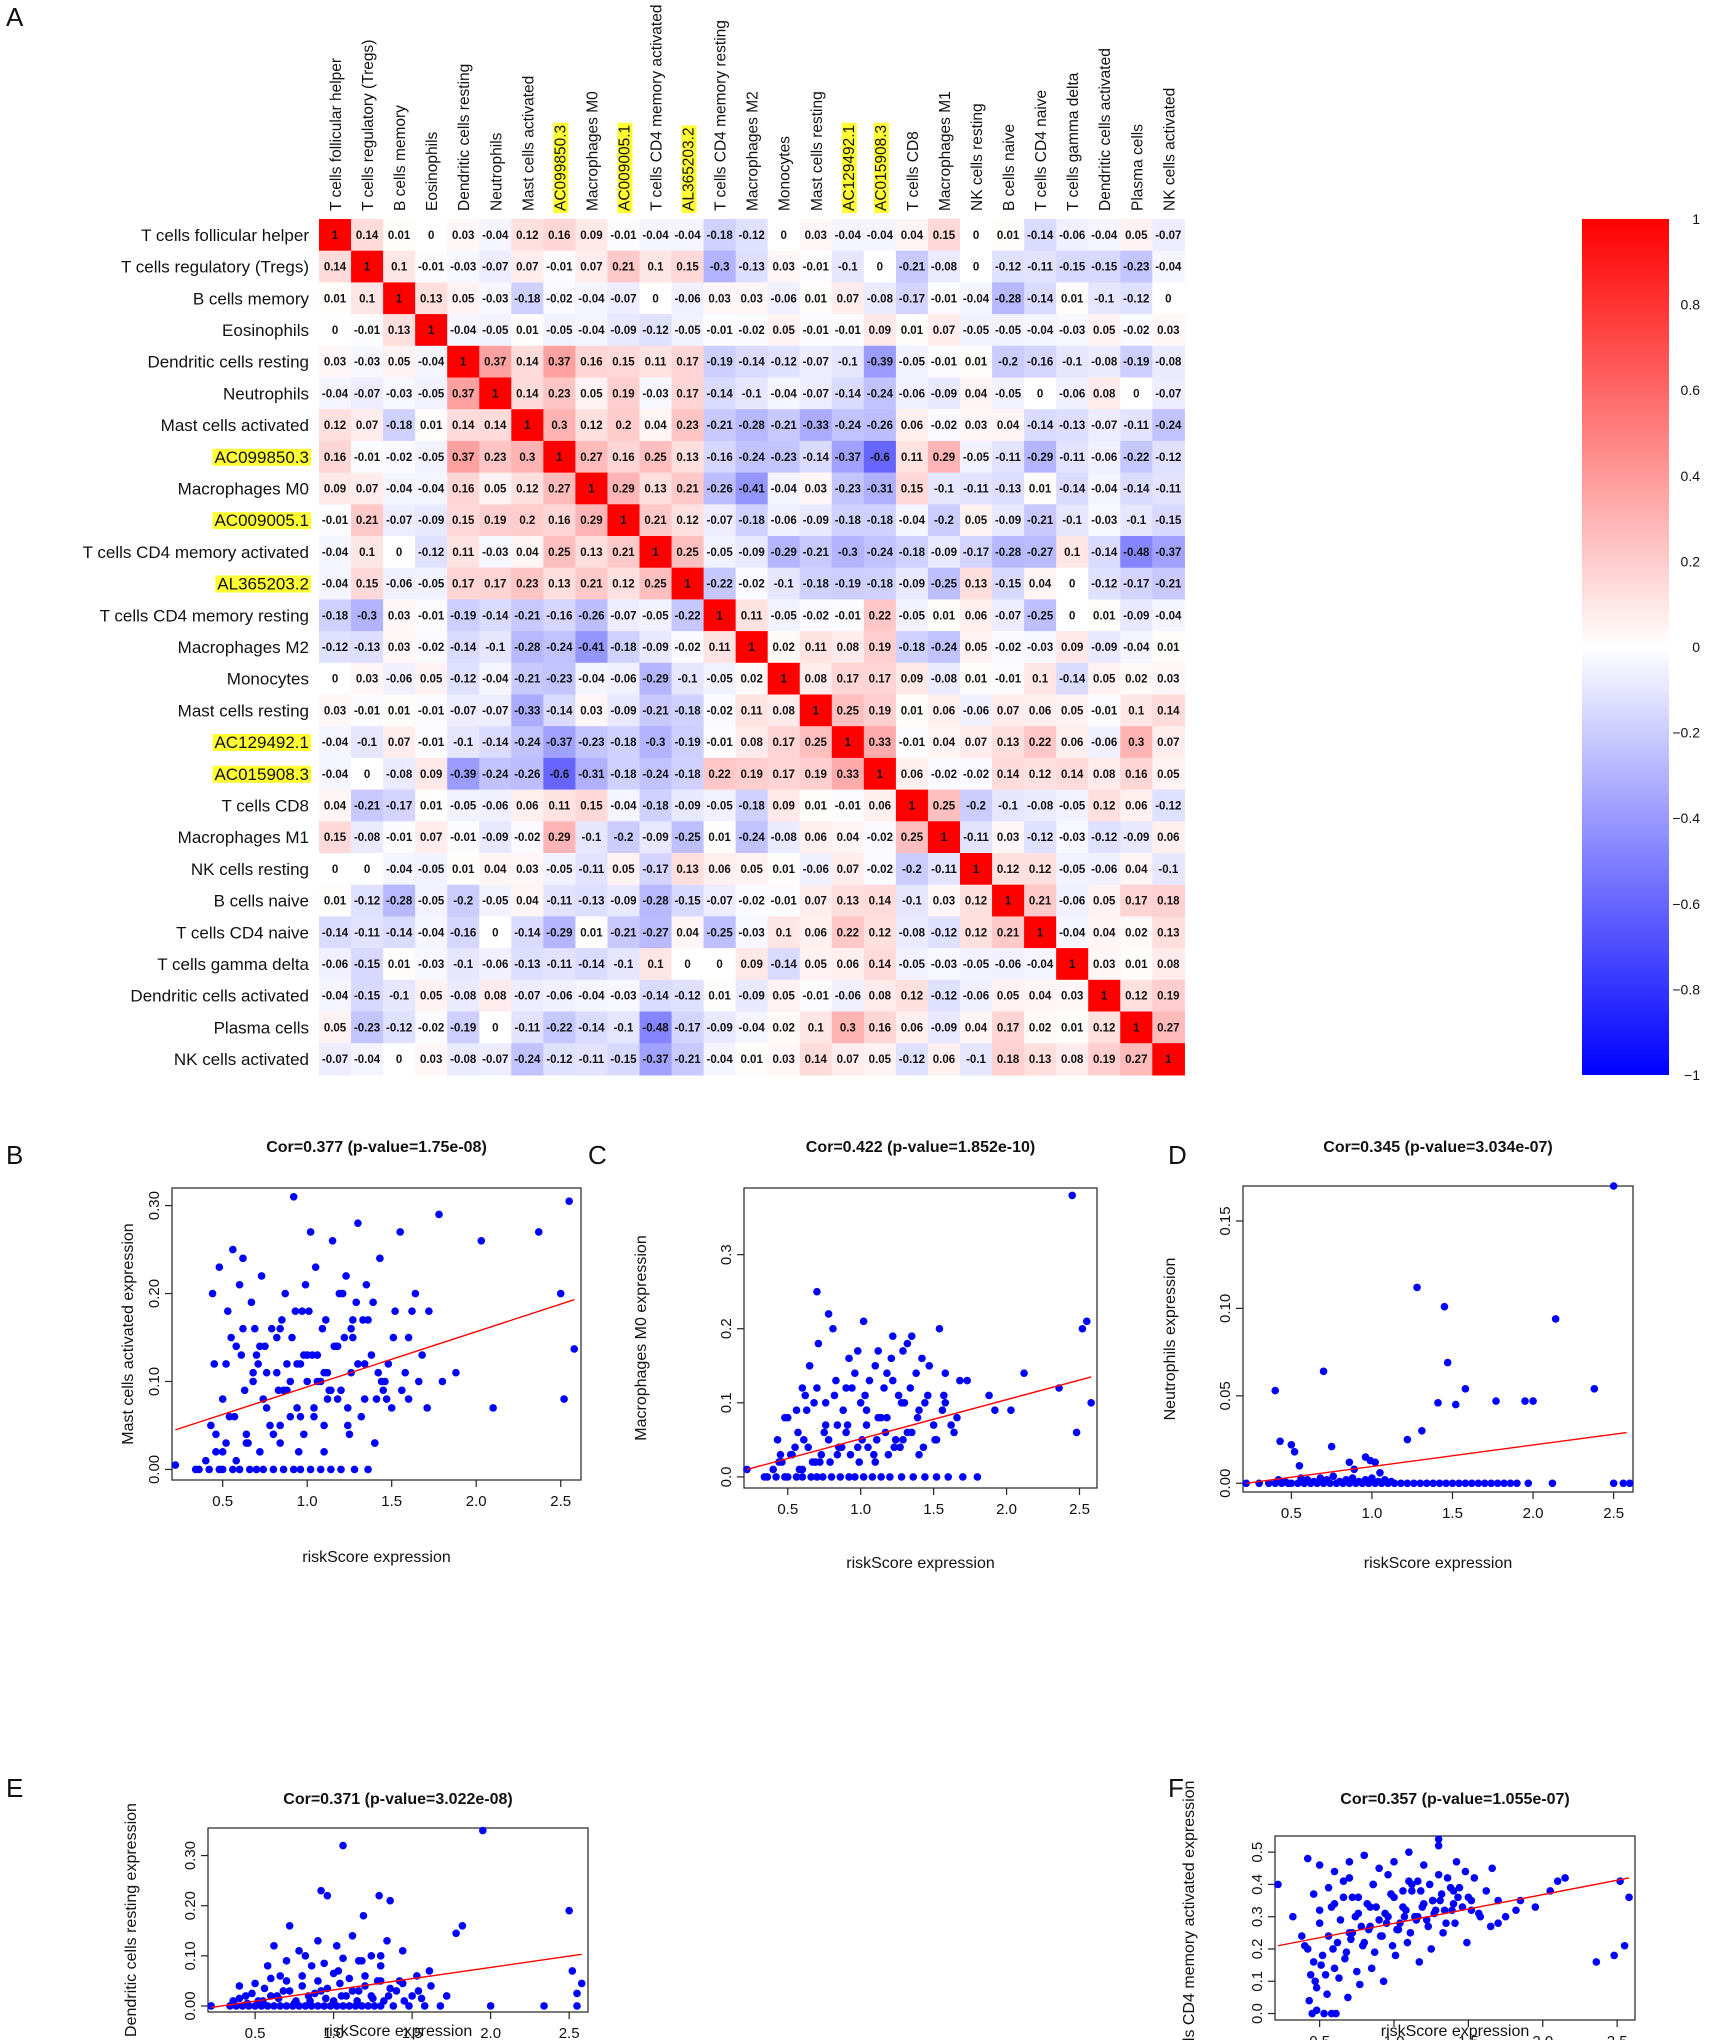  What do you see at coordinates (591, 363) in the screenshot?
I see `heatmap-cell-value: 0.16` at bounding box center [591, 363].